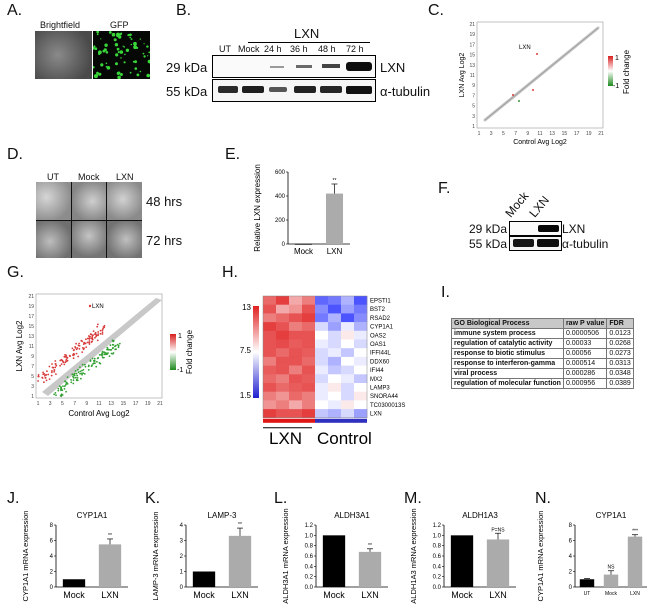 This screenshot has width=657, height=611. I want to click on y-axis-label: CYP1A1 mRNA expression, so click(25, 556).